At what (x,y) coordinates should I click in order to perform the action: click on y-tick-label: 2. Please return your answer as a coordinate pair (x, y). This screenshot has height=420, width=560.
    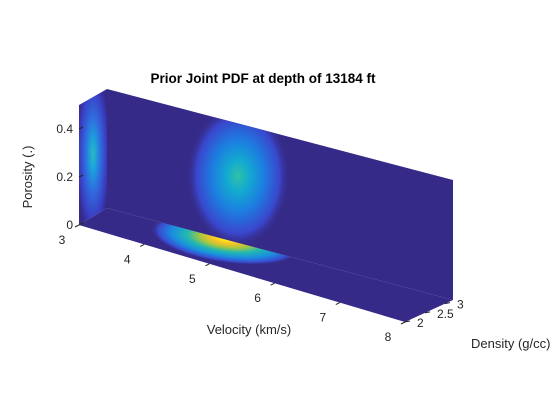
    Looking at the image, I should click on (420, 323).